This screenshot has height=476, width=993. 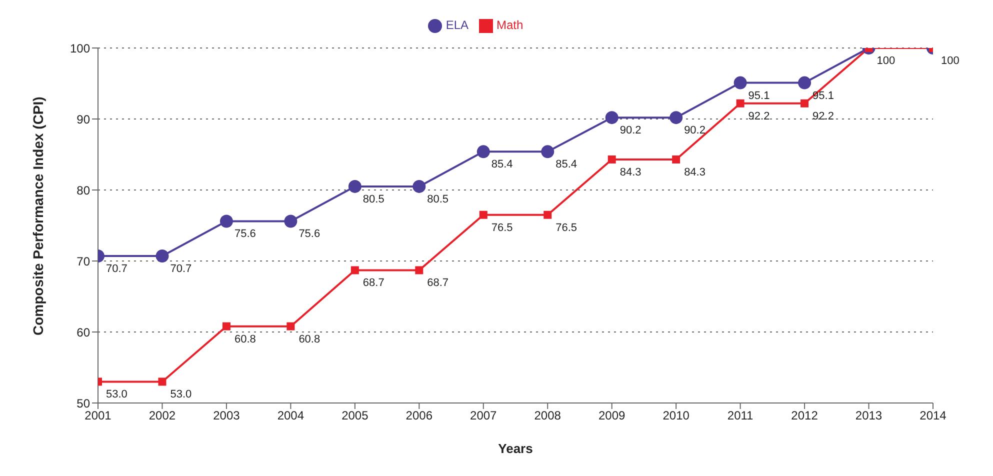 I want to click on x-tick-label: 2010, so click(x=676, y=415).